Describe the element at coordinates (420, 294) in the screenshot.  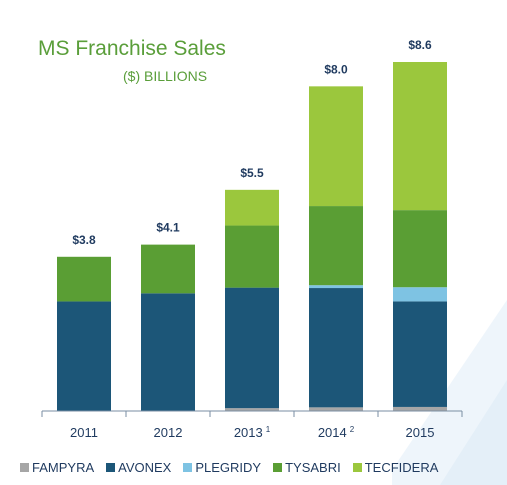
I see `bar-segment-plegridy-2015` at that location.